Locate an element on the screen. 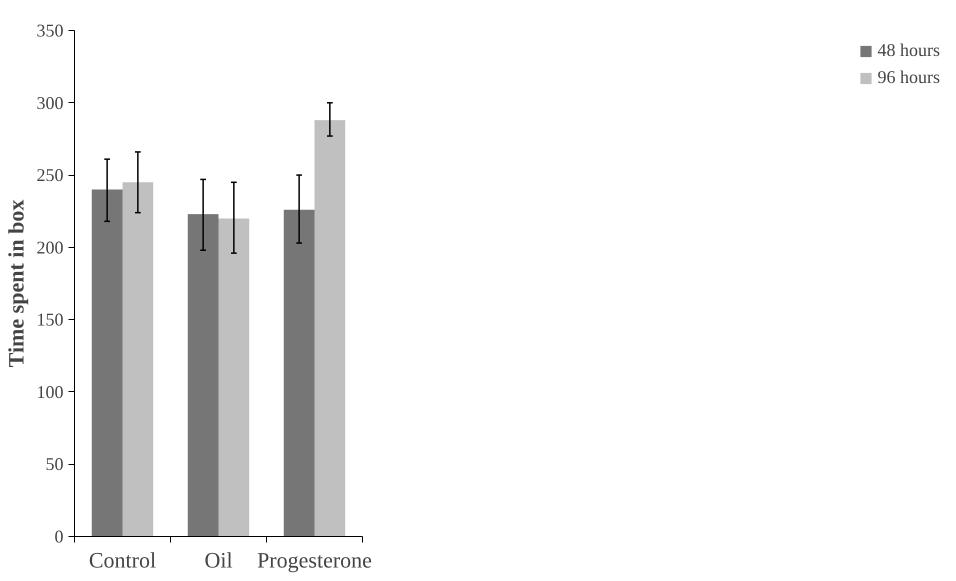 The image size is (956, 581). x-tick-label: Control is located at coordinates (122, 560).